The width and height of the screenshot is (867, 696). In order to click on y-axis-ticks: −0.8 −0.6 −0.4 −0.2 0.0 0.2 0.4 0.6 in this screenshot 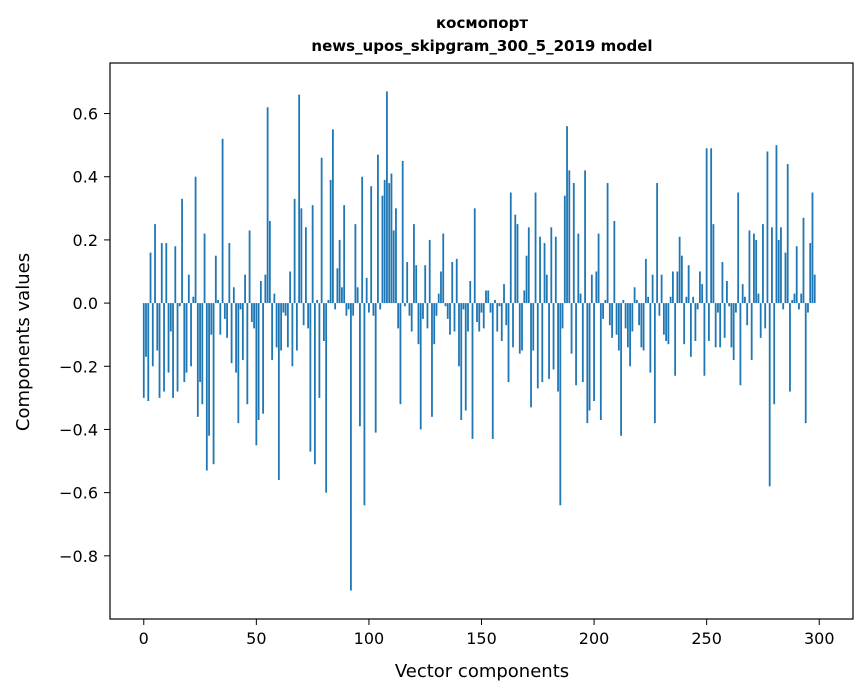, I will do `click(84, 335)`.